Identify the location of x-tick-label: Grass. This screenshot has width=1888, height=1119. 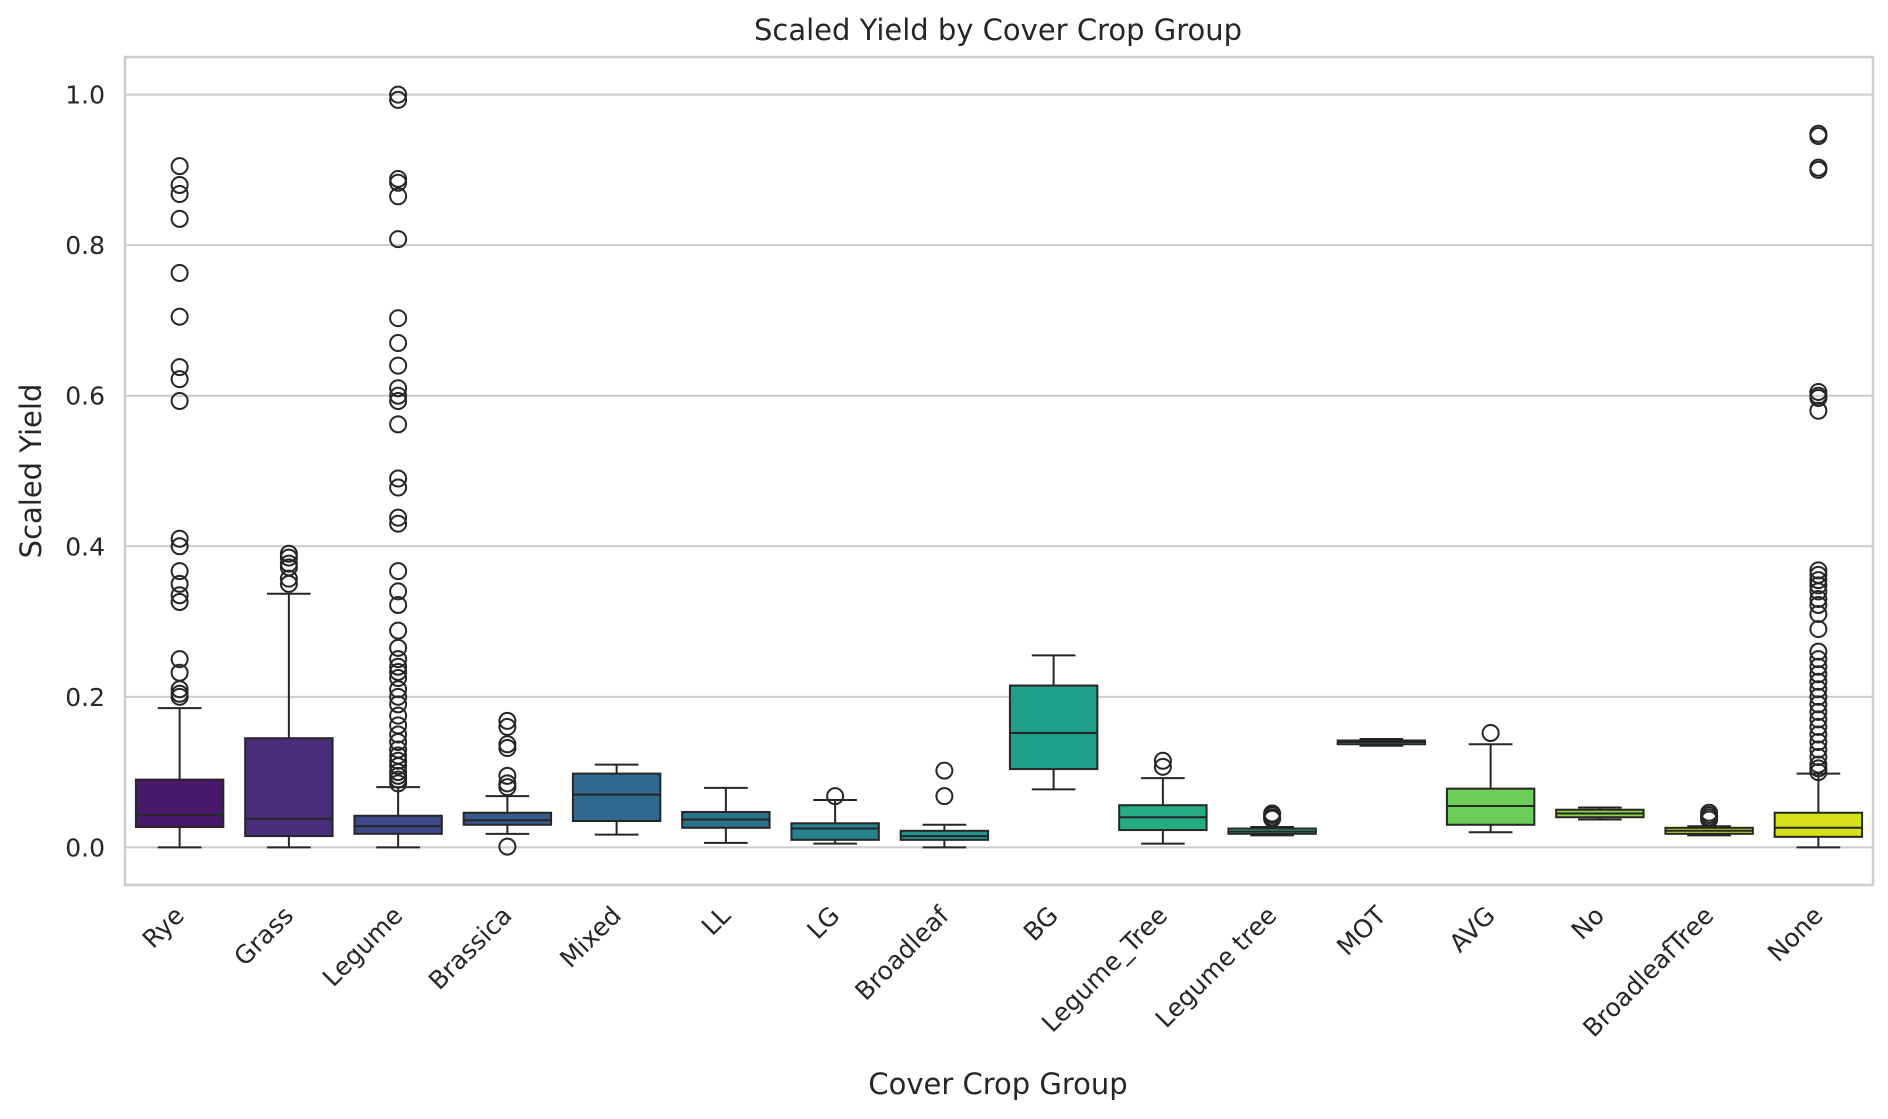
(263, 936).